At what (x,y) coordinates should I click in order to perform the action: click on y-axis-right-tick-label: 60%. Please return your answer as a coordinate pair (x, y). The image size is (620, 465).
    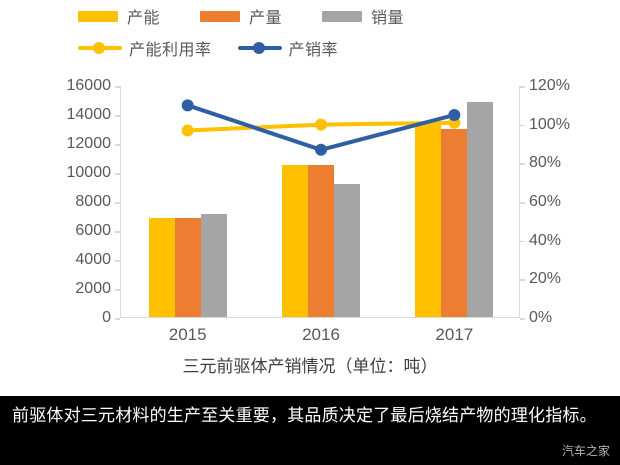
    Looking at the image, I should click on (545, 201).